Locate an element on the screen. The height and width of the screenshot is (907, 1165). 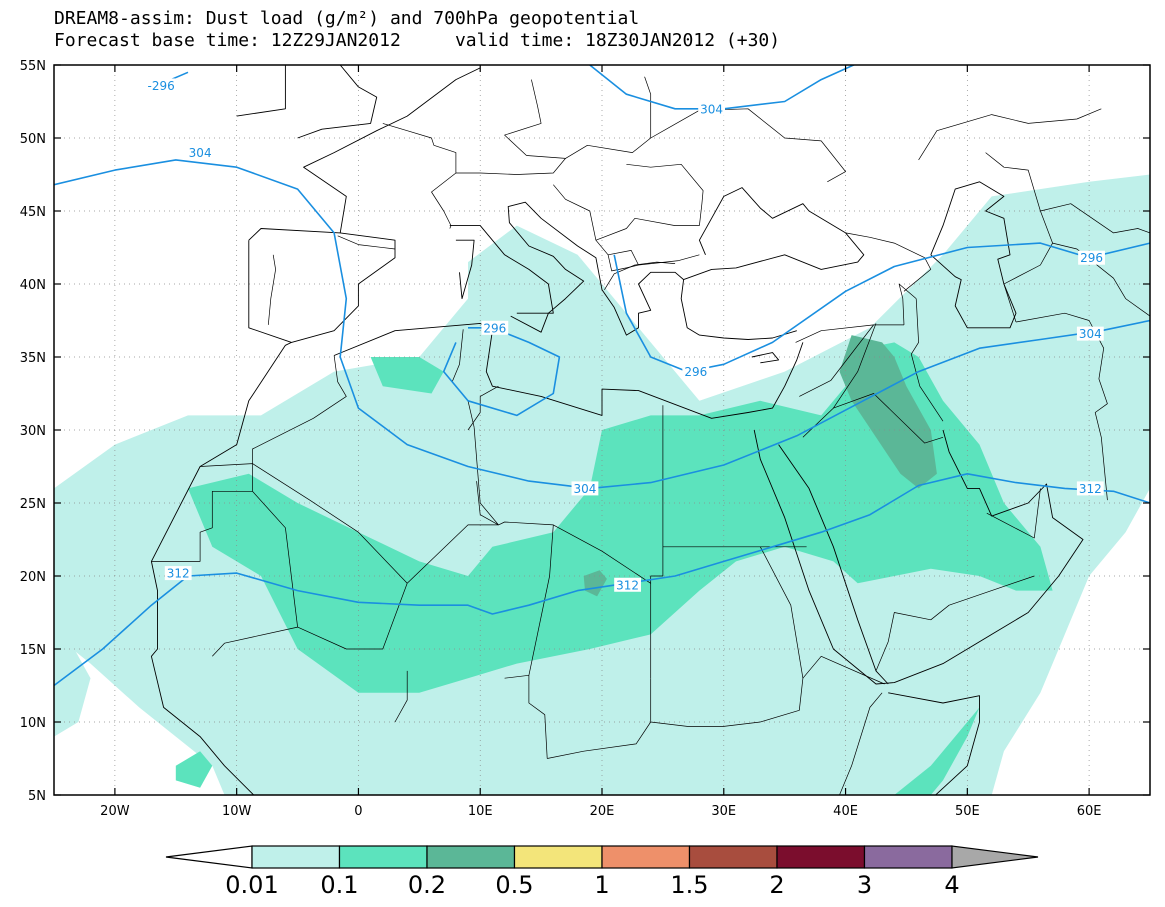
lon-tick-label: 30E is located at coordinates (723, 811).